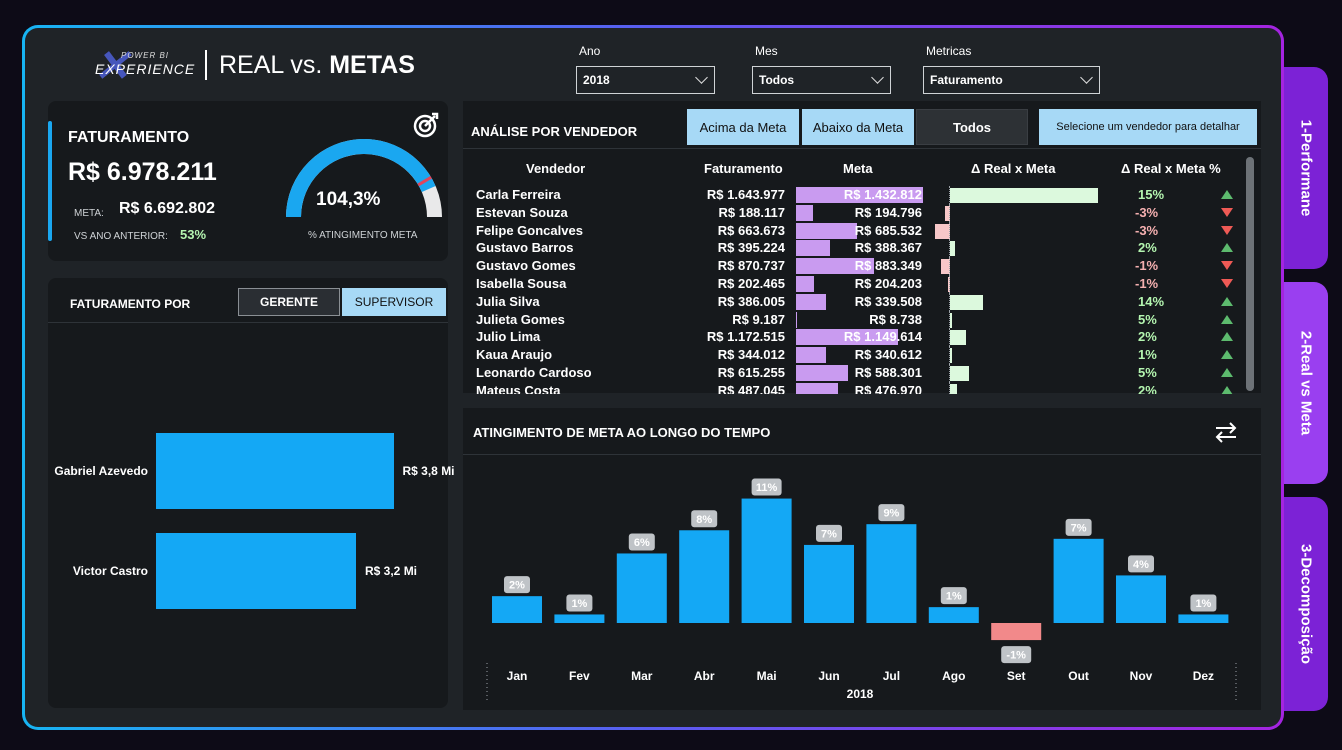 The image size is (1342, 750). What do you see at coordinates (882, 337) in the screenshot?
I see `meta-value: R$ 1.149.614` at bounding box center [882, 337].